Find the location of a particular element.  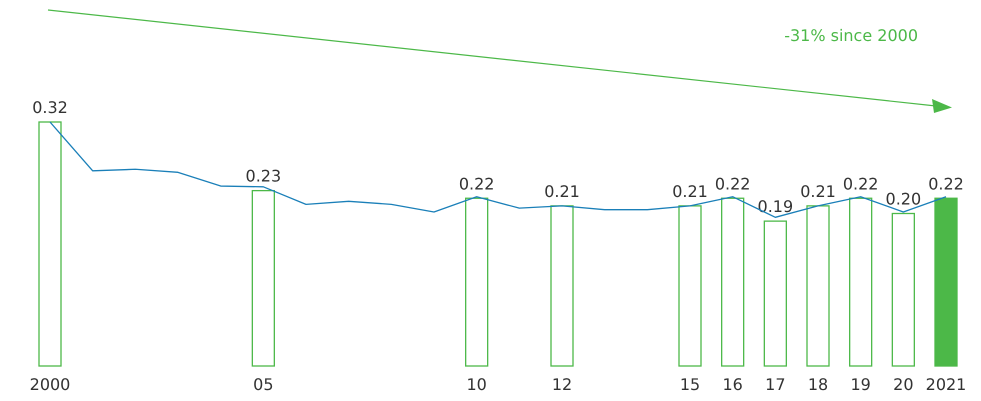

x-tick-label: 05 is located at coordinates (263, 384).